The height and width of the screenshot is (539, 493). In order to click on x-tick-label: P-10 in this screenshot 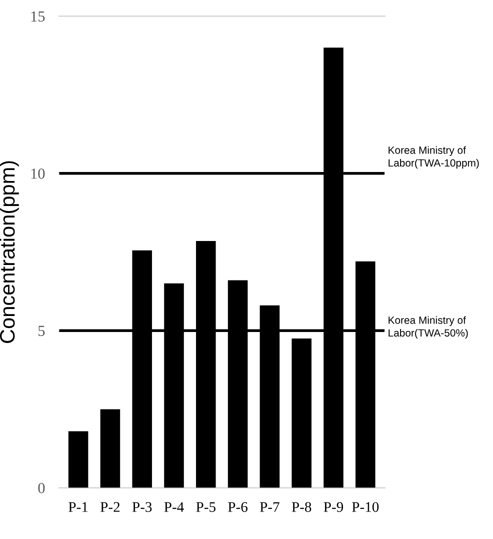, I will do `click(365, 507)`.